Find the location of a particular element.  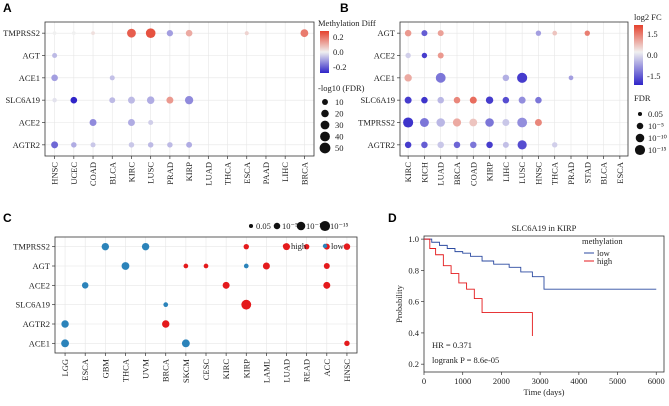

x-tick-label: STAD is located at coordinates (587, 173).